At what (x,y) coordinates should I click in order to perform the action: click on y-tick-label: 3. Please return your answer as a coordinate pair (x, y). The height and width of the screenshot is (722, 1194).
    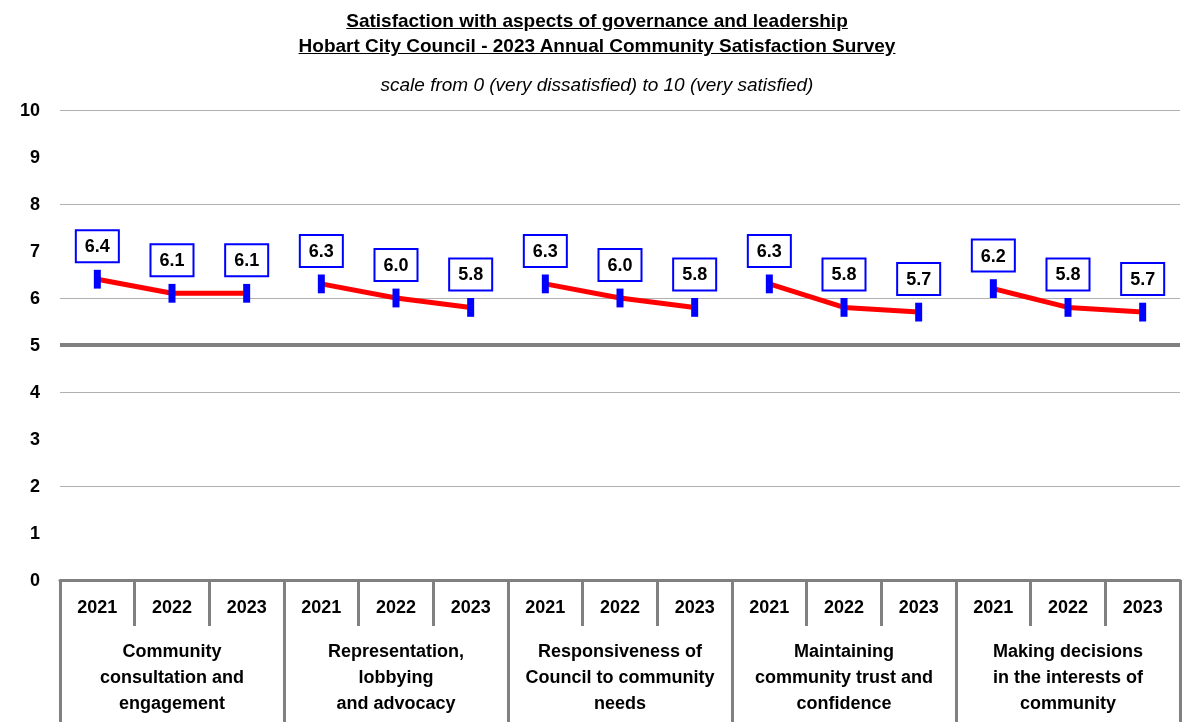
    Looking at the image, I should click on (34, 439).